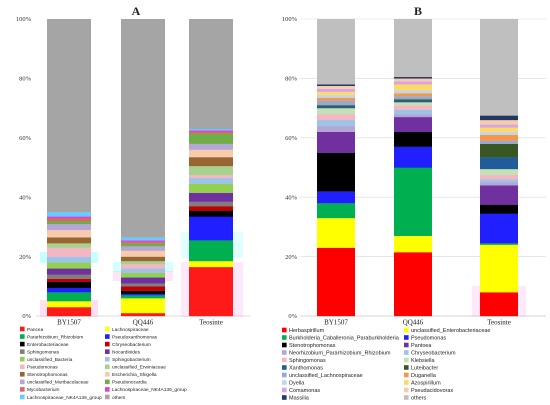 This screenshot has height=405, width=550. What do you see at coordinates (306, 368) in the screenshot?
I see `legend-label: Xanthomonas` at bounding box center [306, 368].